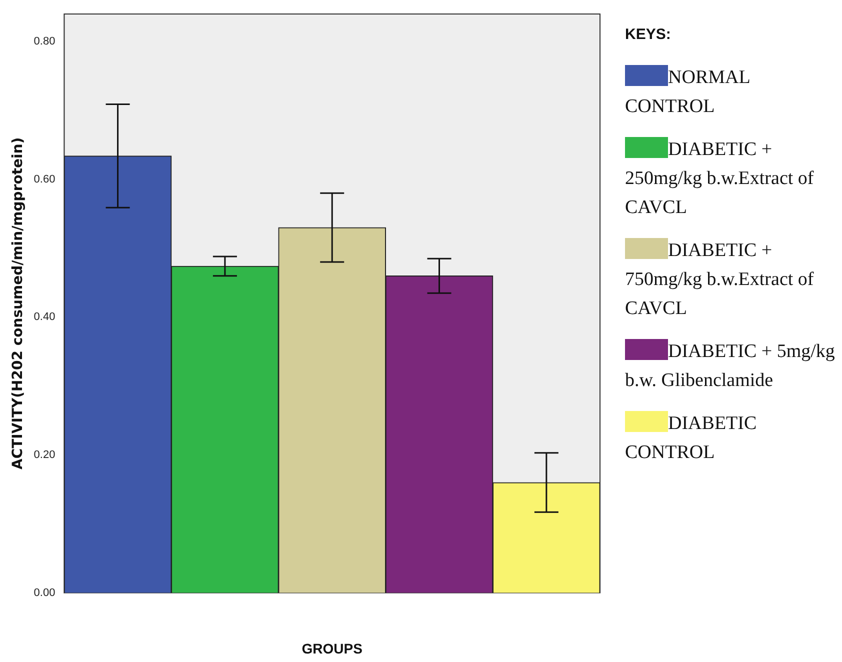 This screenshot has width=842, height=662. What do you see at coordinates (45, 179) in the screenshot?
I see `y-tick-label: 0.60` at bounding box center [45, 179].